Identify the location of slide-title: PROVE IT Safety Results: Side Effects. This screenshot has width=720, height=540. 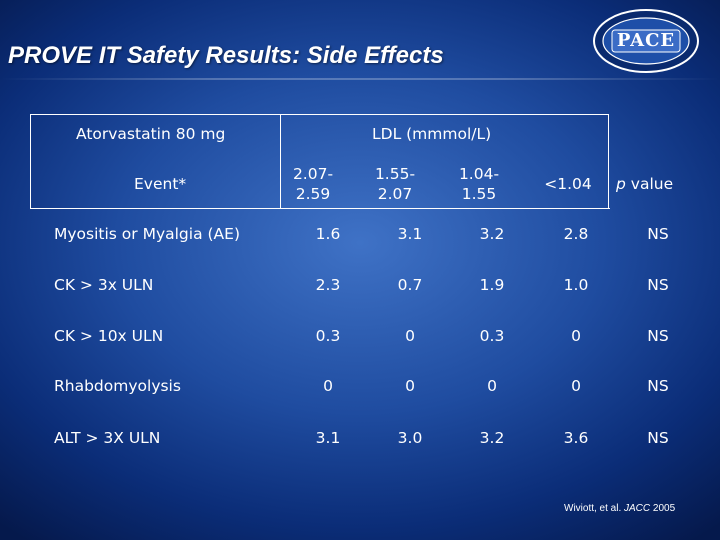
(226, 55).